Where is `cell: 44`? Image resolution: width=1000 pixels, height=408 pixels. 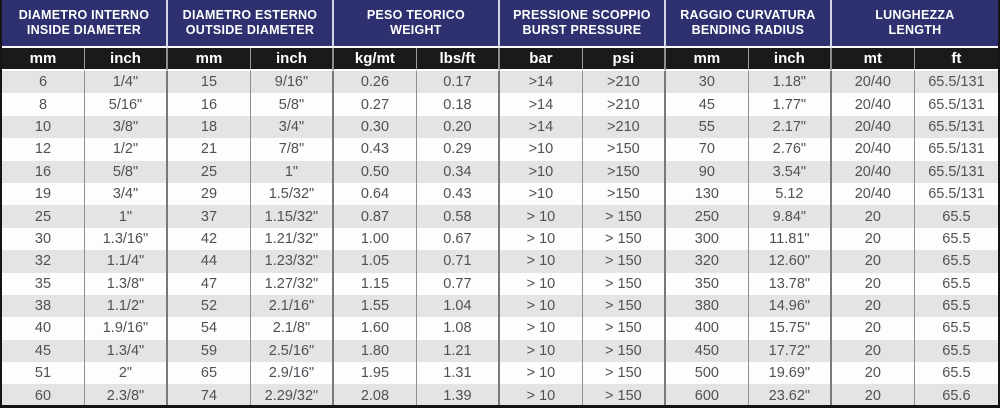 cell: 44 is located at coordinates (209, 261).